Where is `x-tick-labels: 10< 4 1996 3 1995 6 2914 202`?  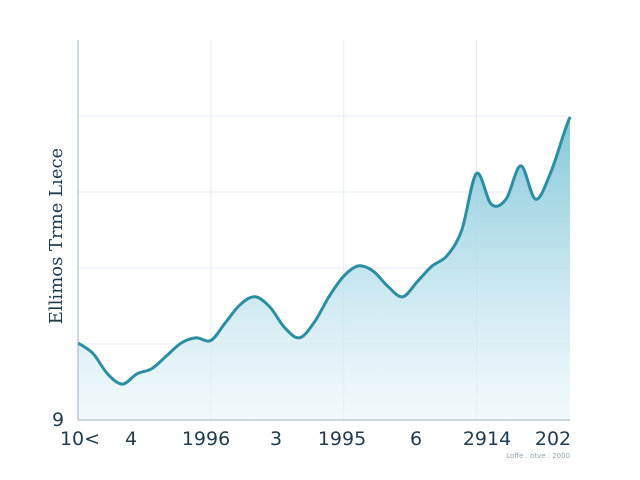 x-tick-labels: 10< 4 1996 3 1995 6 2914 202 is located at coordinates (315, 439).